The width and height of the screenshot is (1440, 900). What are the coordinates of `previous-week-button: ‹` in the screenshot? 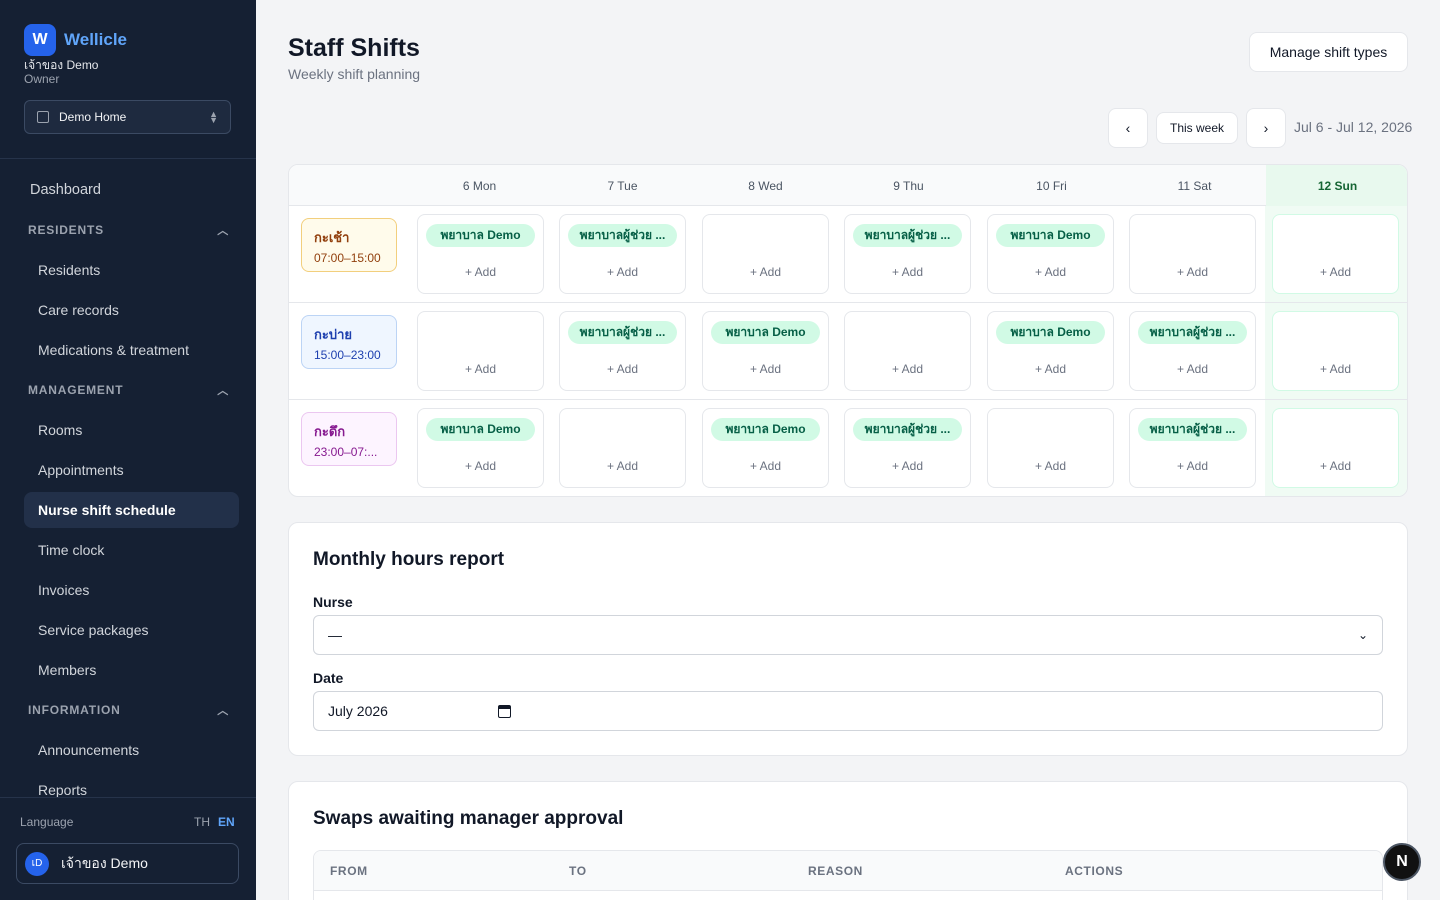 It's located at (1128, 128).